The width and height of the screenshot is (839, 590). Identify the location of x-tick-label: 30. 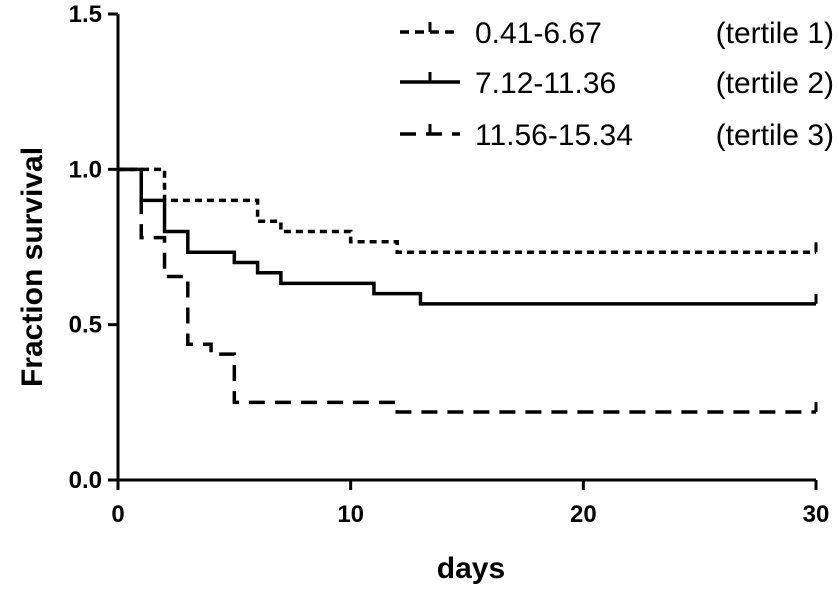
(816, 514).